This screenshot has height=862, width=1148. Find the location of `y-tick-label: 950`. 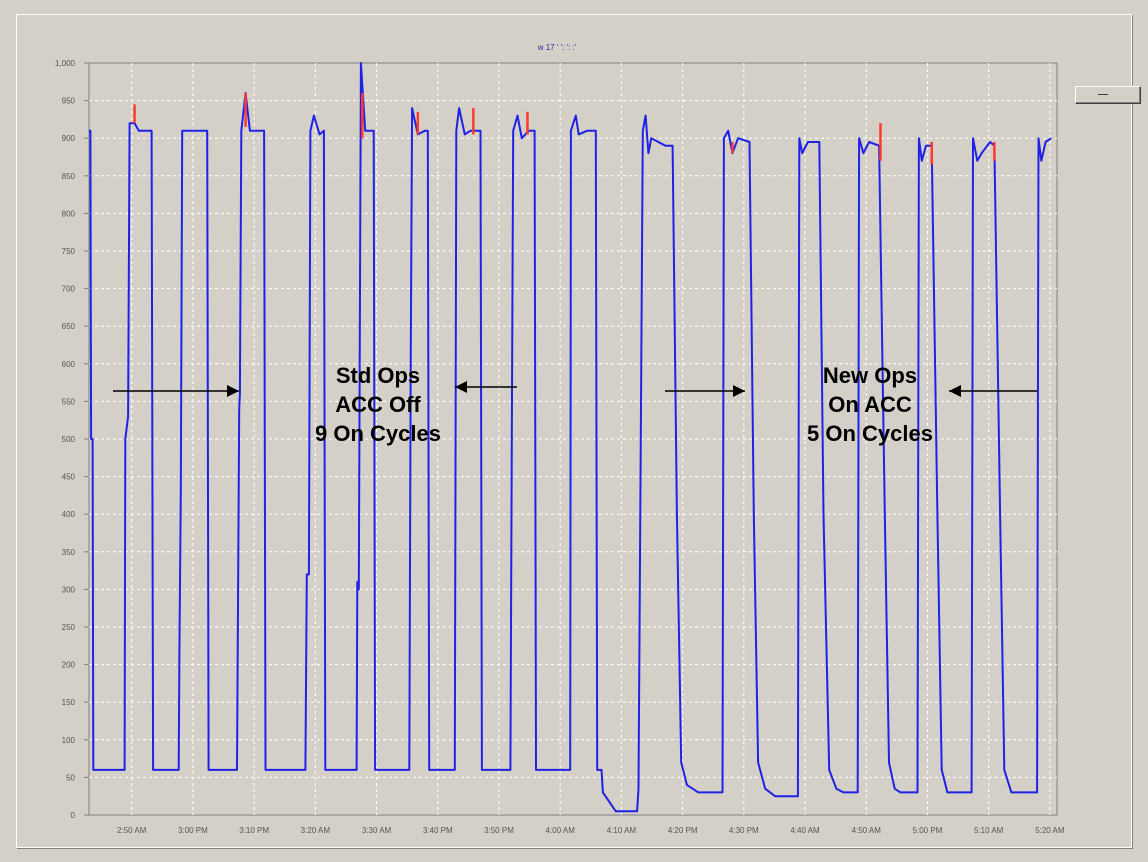

y-tick-label: 950 is located at coordinates (69, 101).